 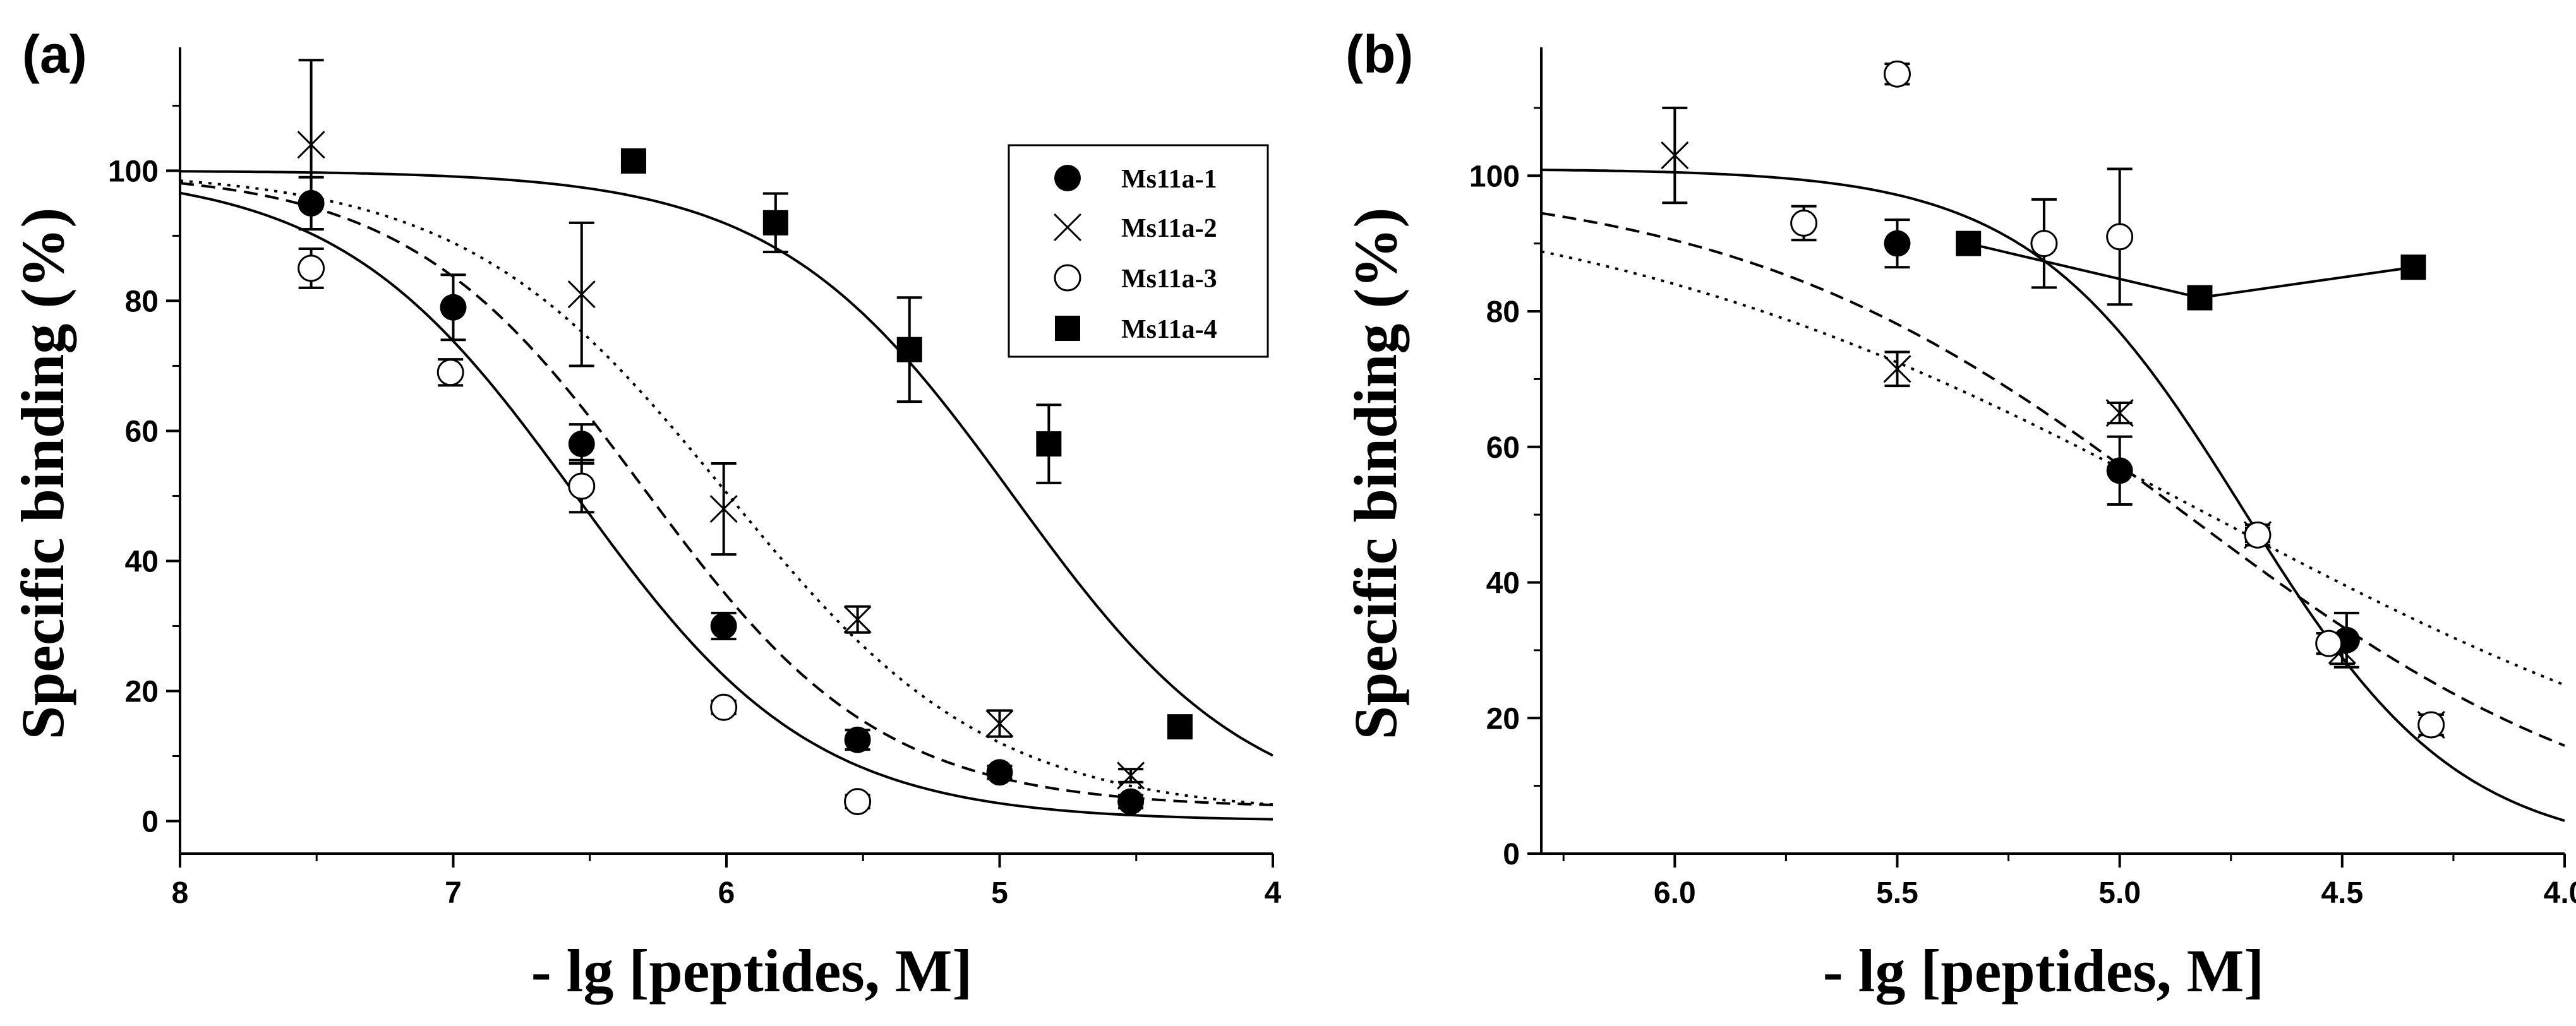 I want to click on panel-a-y-tick-label: 40, so click(x=142, y=561).